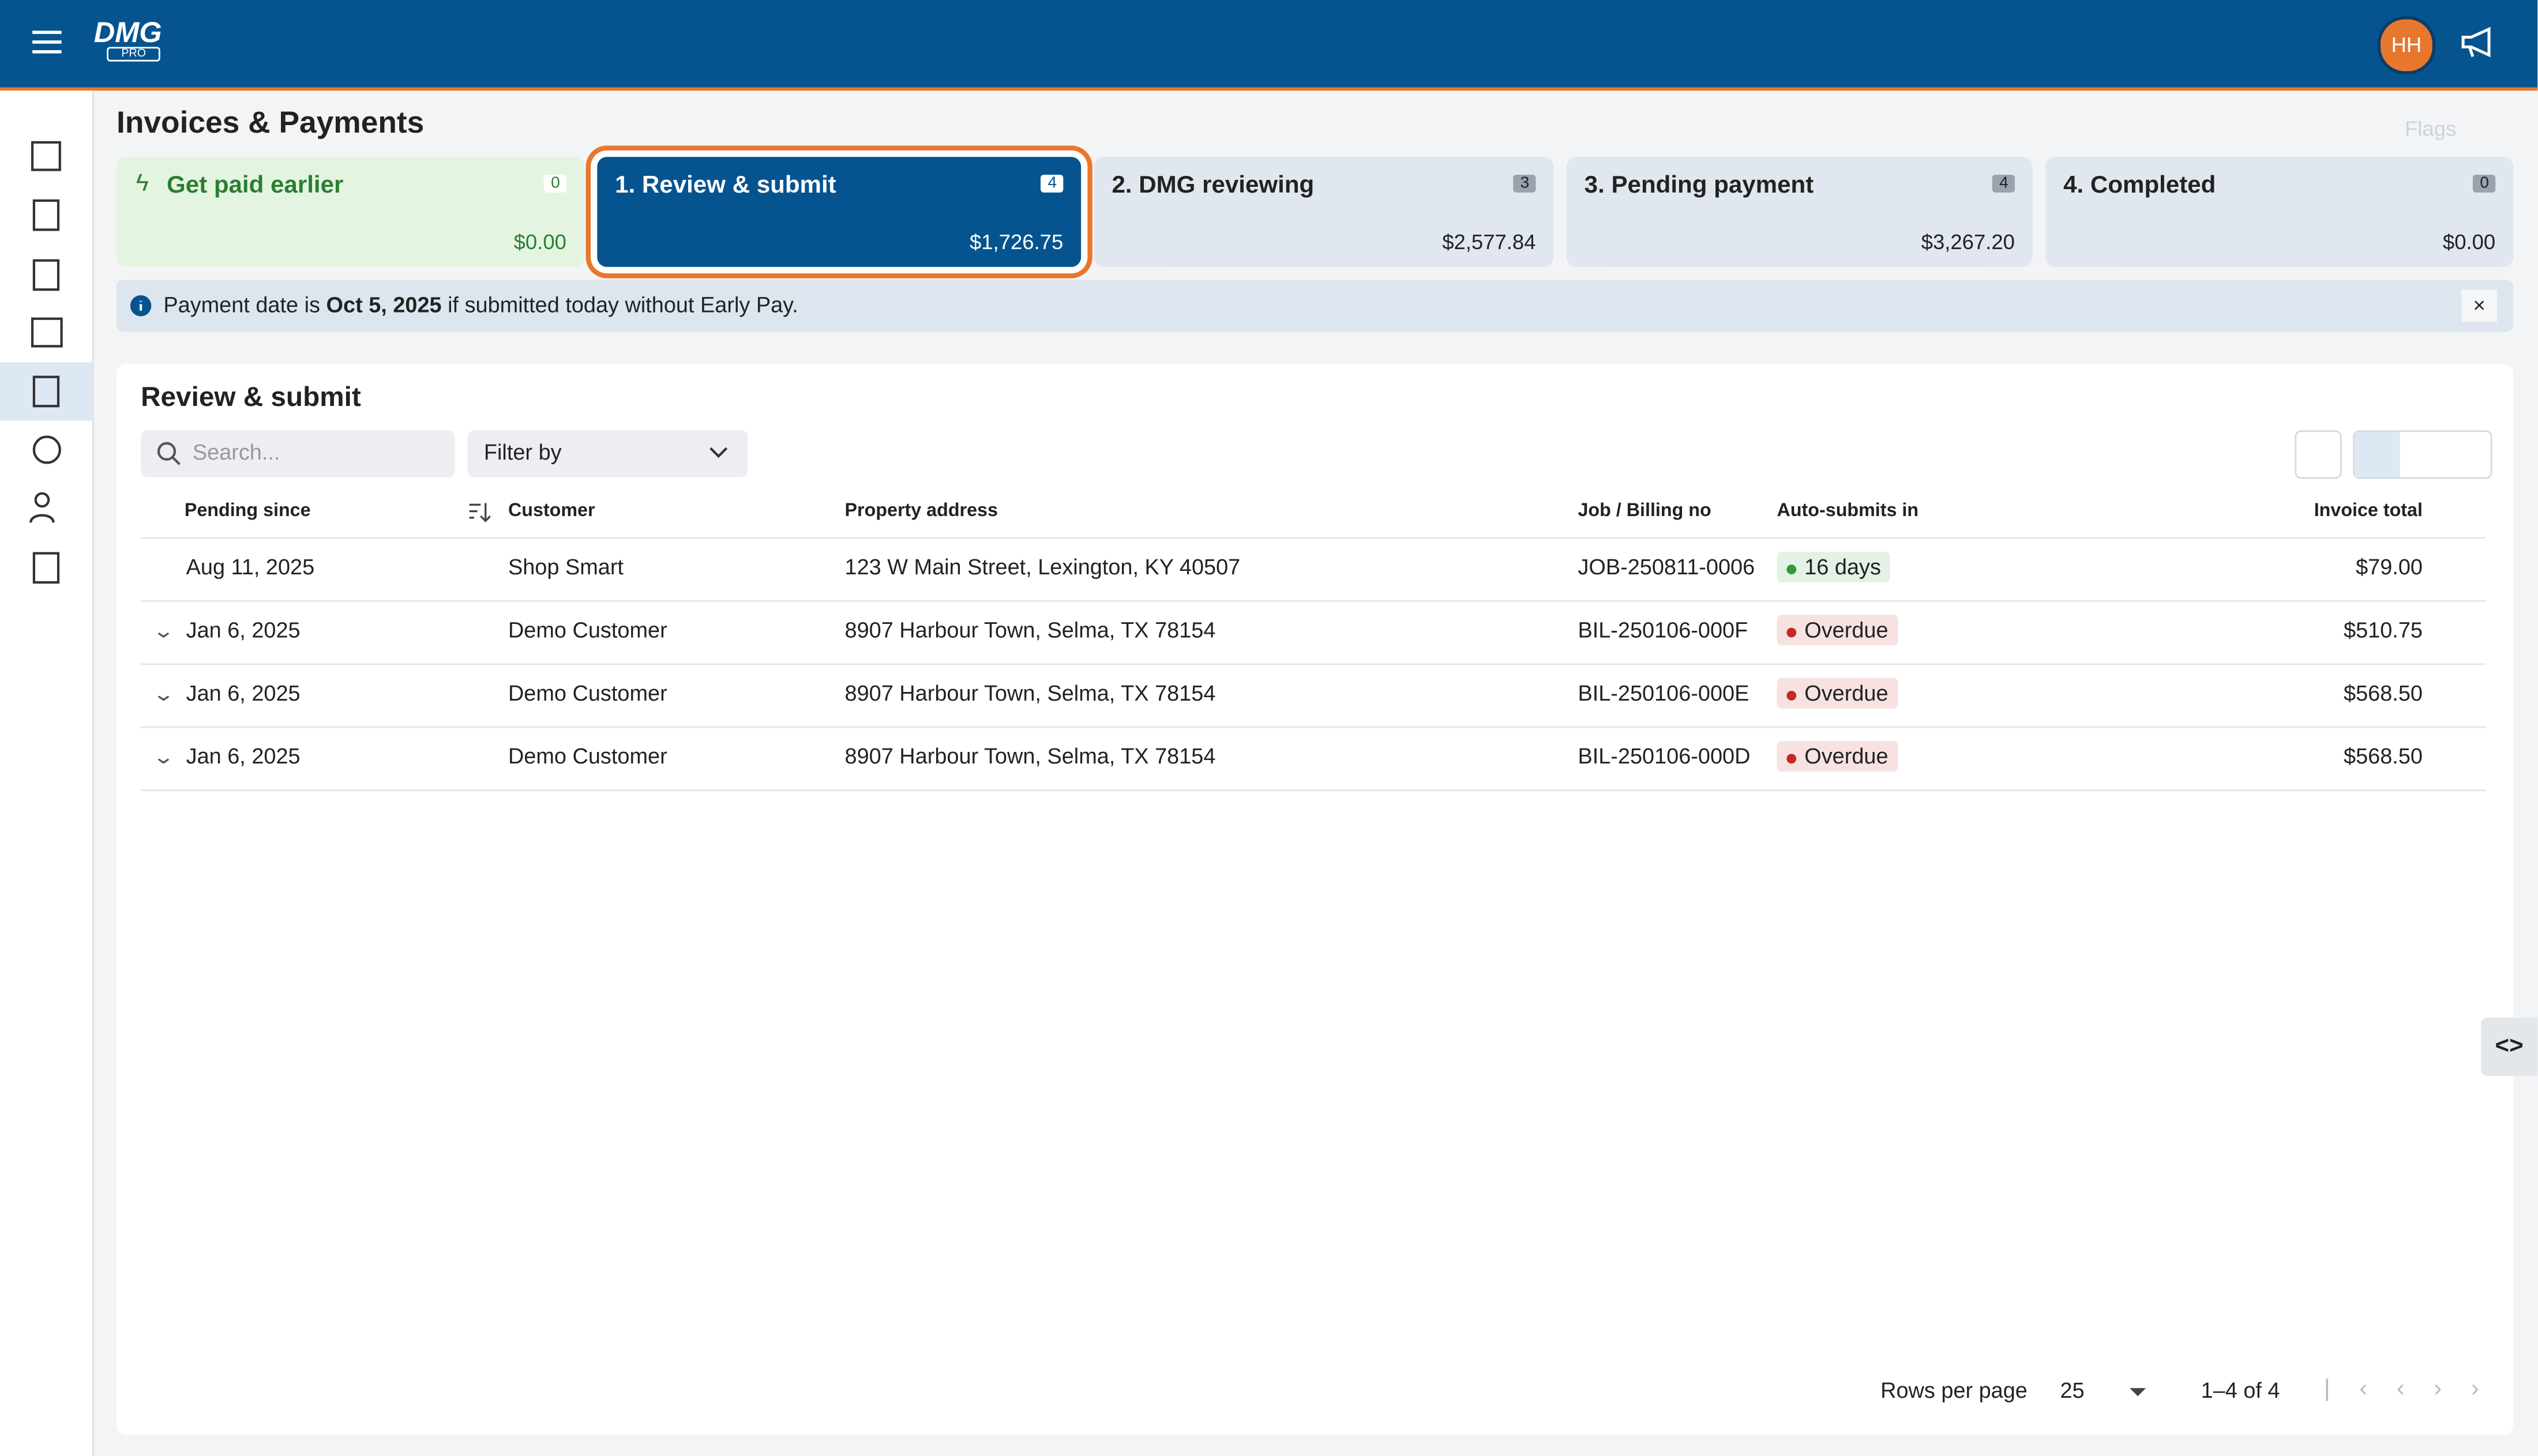 Image resolution: width=2538 pixels, height=1456 pixels. Describe the element at coordinates (1664, 756) in the screenshot. I see `cell: BIL-250106-000D` at that location.